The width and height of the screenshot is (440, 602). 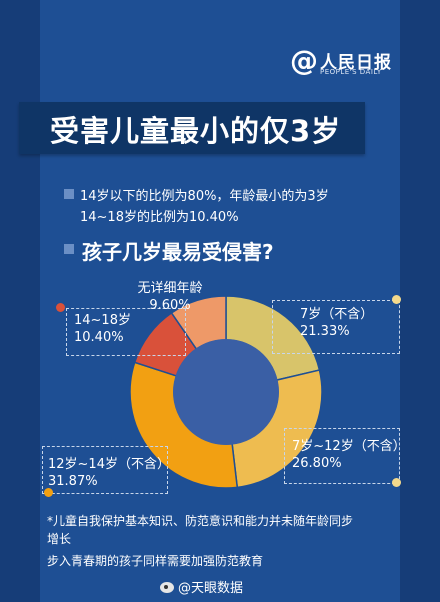 I want to click on brand-name: 人民日报, so click(x=356, y=63).